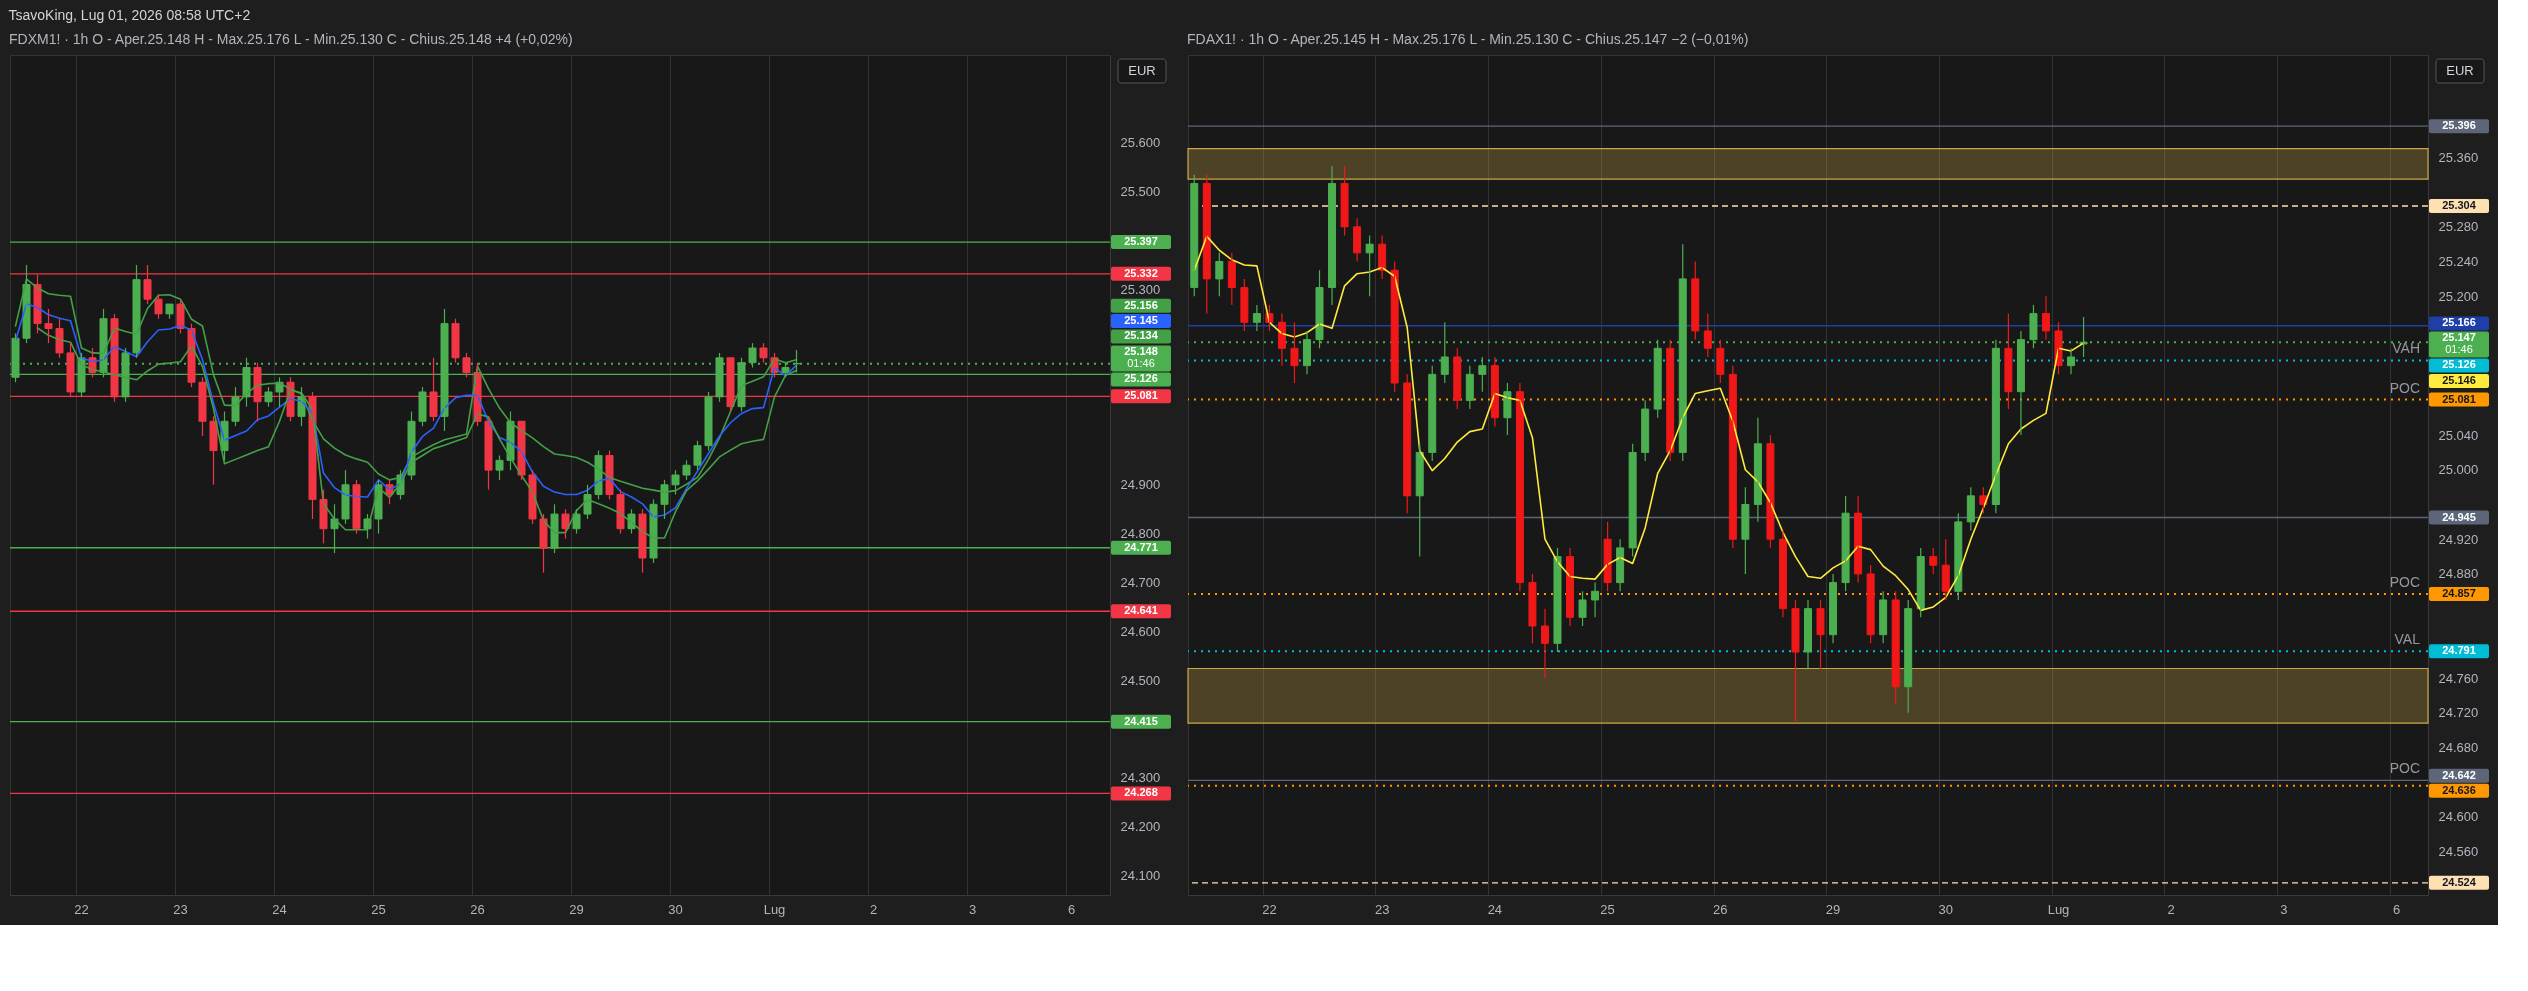  What do you see at coordinates (1140, 680) in the screenshot?
I see `y-tick-label: 24.500` at bounding box center [1140, 680].